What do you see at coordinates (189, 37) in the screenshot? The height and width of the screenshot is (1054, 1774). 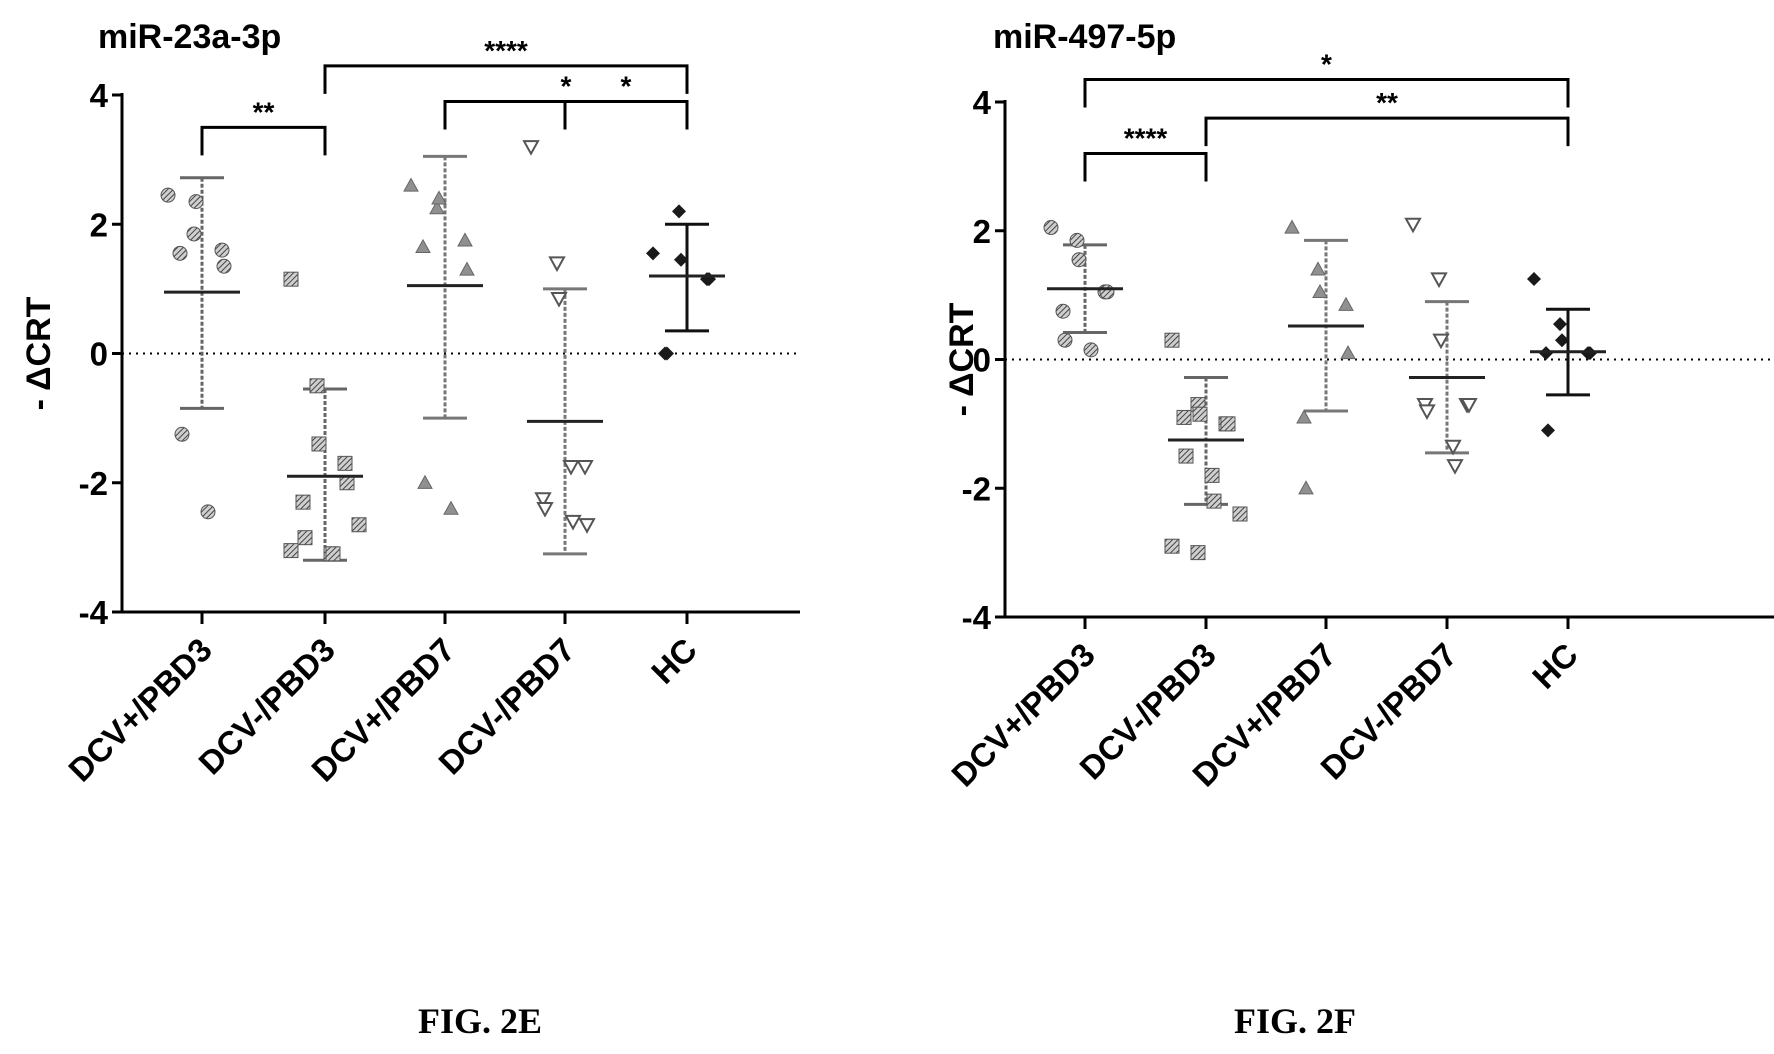 I see `chart-title: miR-23a-3p` at bounding box center [189, 37].